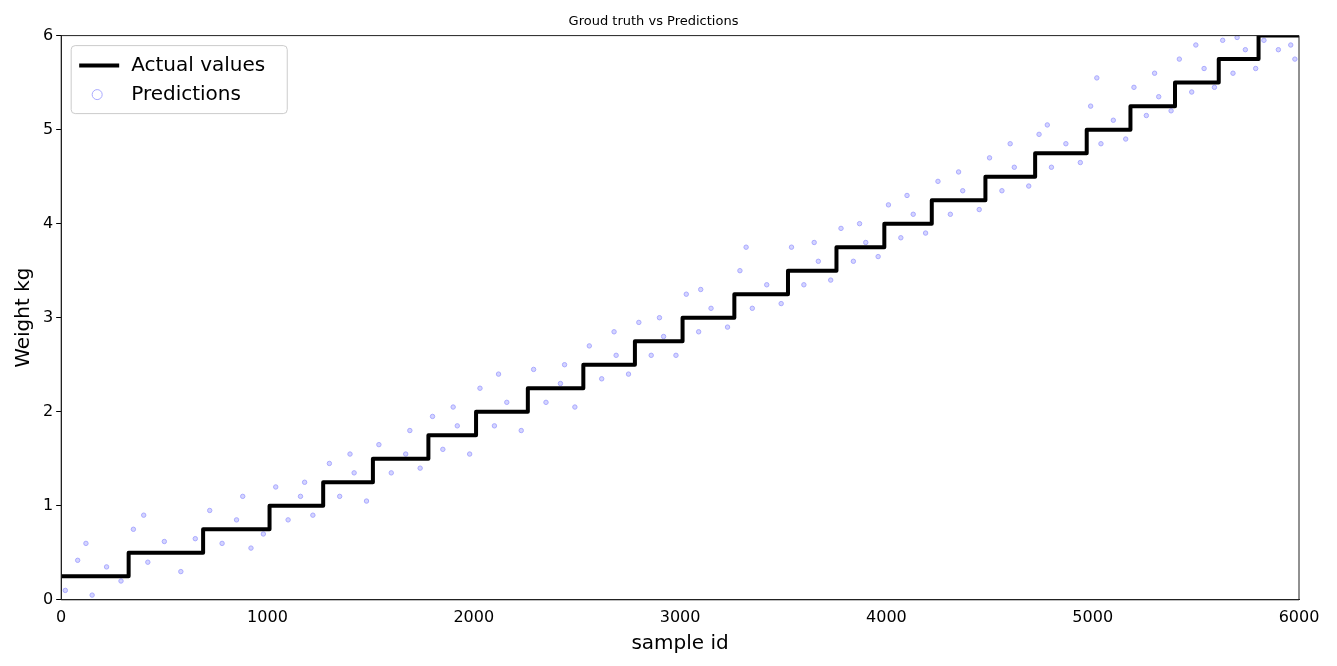  I want to click on y-tick-label: 2, so click(48, 410).